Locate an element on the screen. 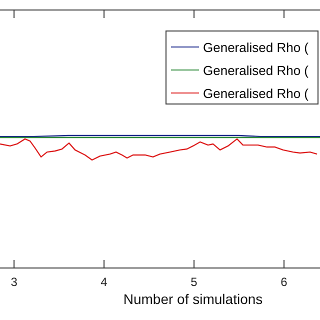  x-tick-label: 5 is located at coordinates (194, 282).